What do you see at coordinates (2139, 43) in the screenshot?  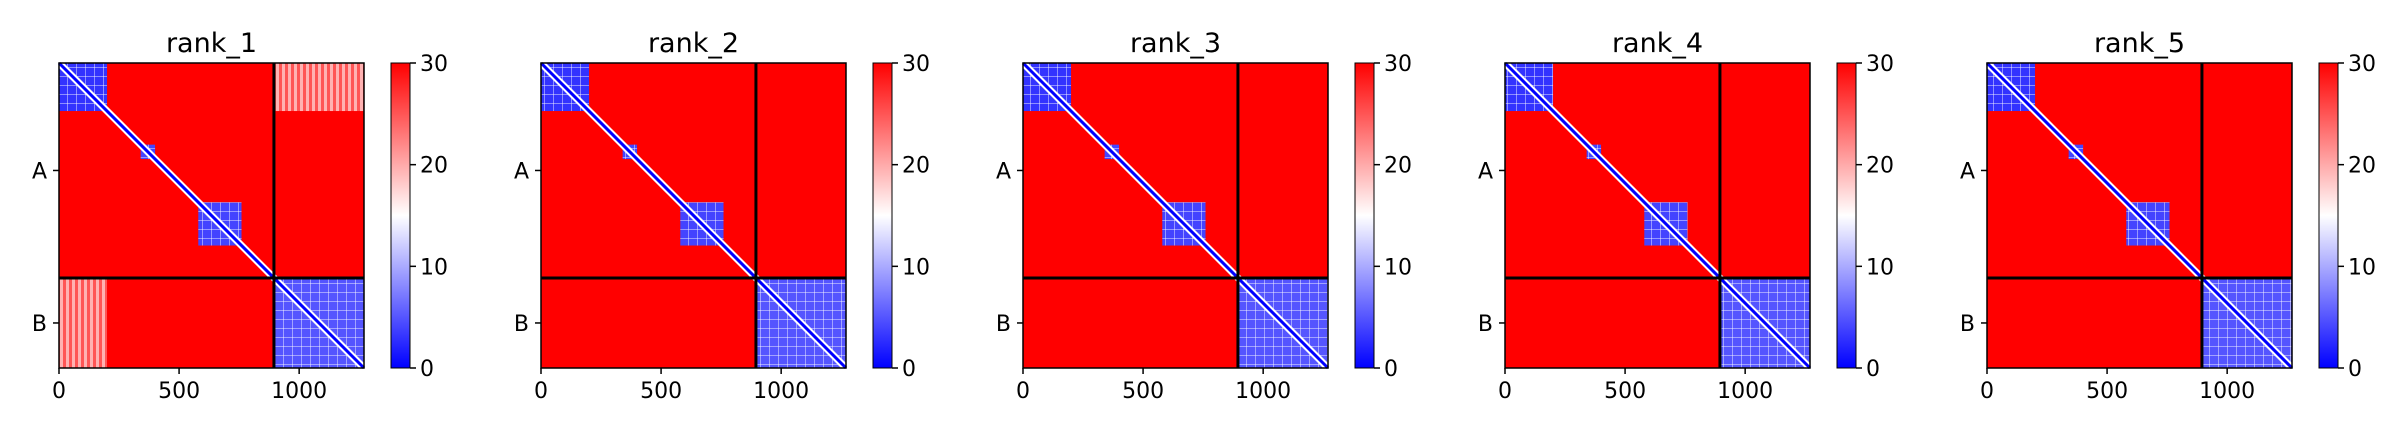 I see `panel-title: rank_5` at bounding box center [2139, 43].